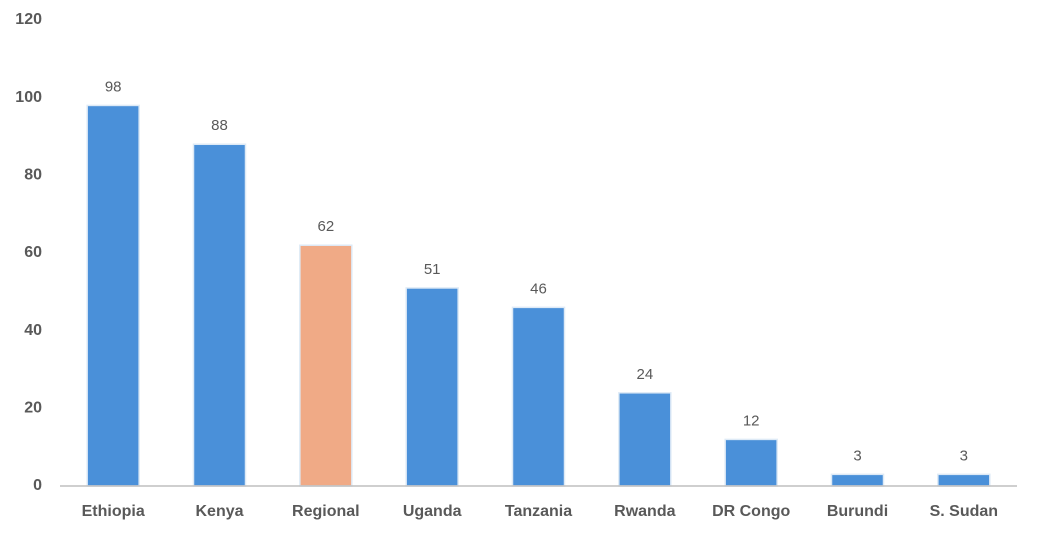  What do you see at coordinates (964, 511) in the screenshot?
I see `x-tick-label: S. Sudan` at bounding box center [964, 511].